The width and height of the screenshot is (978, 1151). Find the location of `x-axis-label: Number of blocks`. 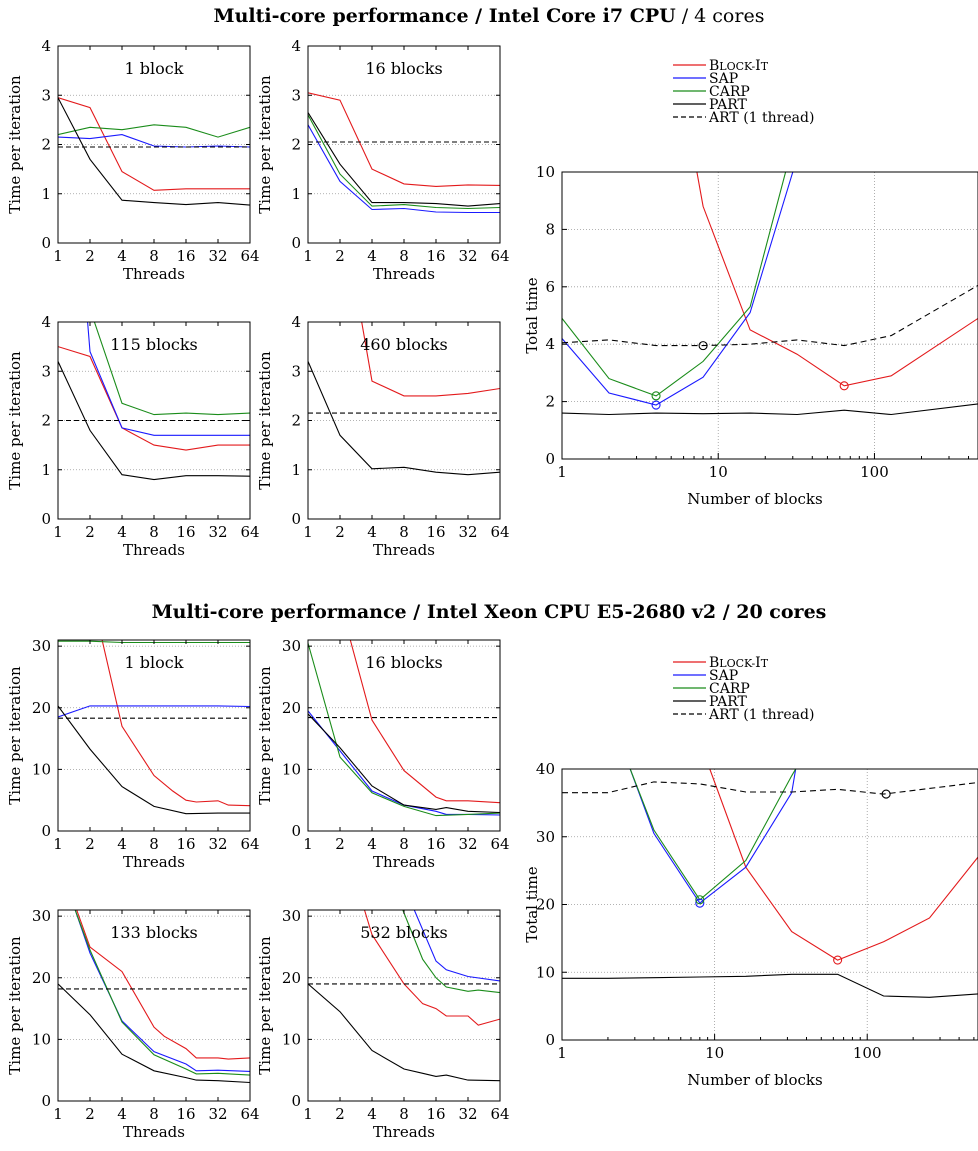

x-axis-label: Number of blocks is located at coordinates (754, 1080).